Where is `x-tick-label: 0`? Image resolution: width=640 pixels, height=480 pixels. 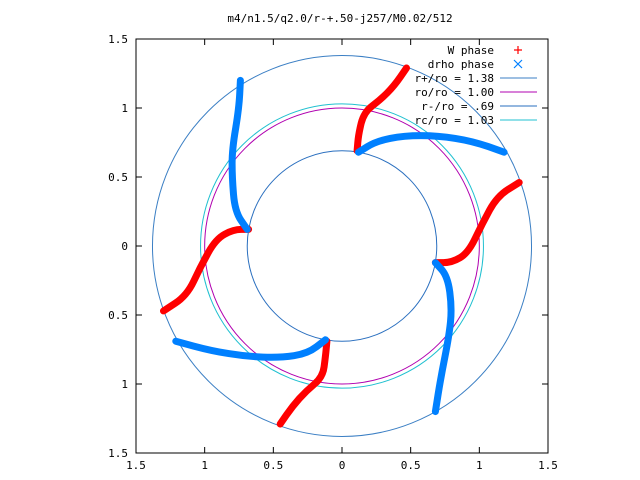
x-tick-label: 0 is located at coordinates (342, 465).